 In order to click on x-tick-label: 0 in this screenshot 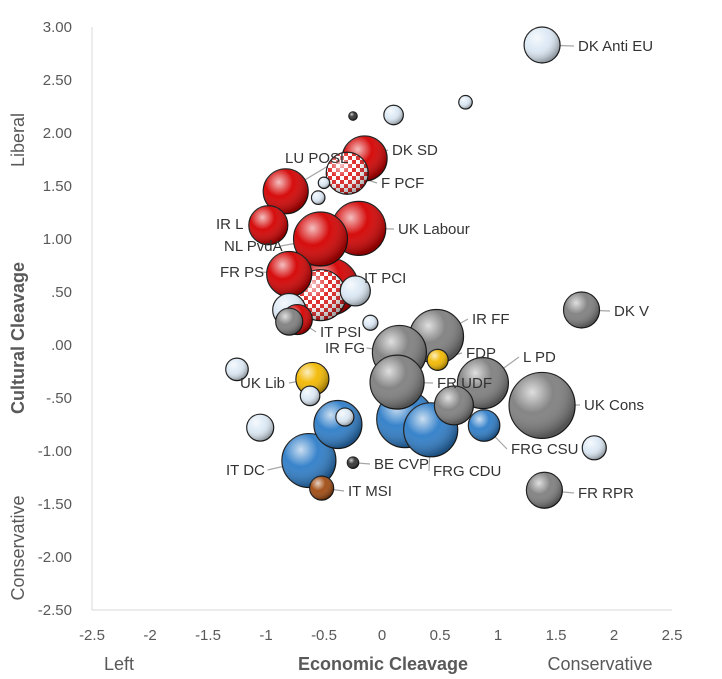, I will do `click(382, 635)`.